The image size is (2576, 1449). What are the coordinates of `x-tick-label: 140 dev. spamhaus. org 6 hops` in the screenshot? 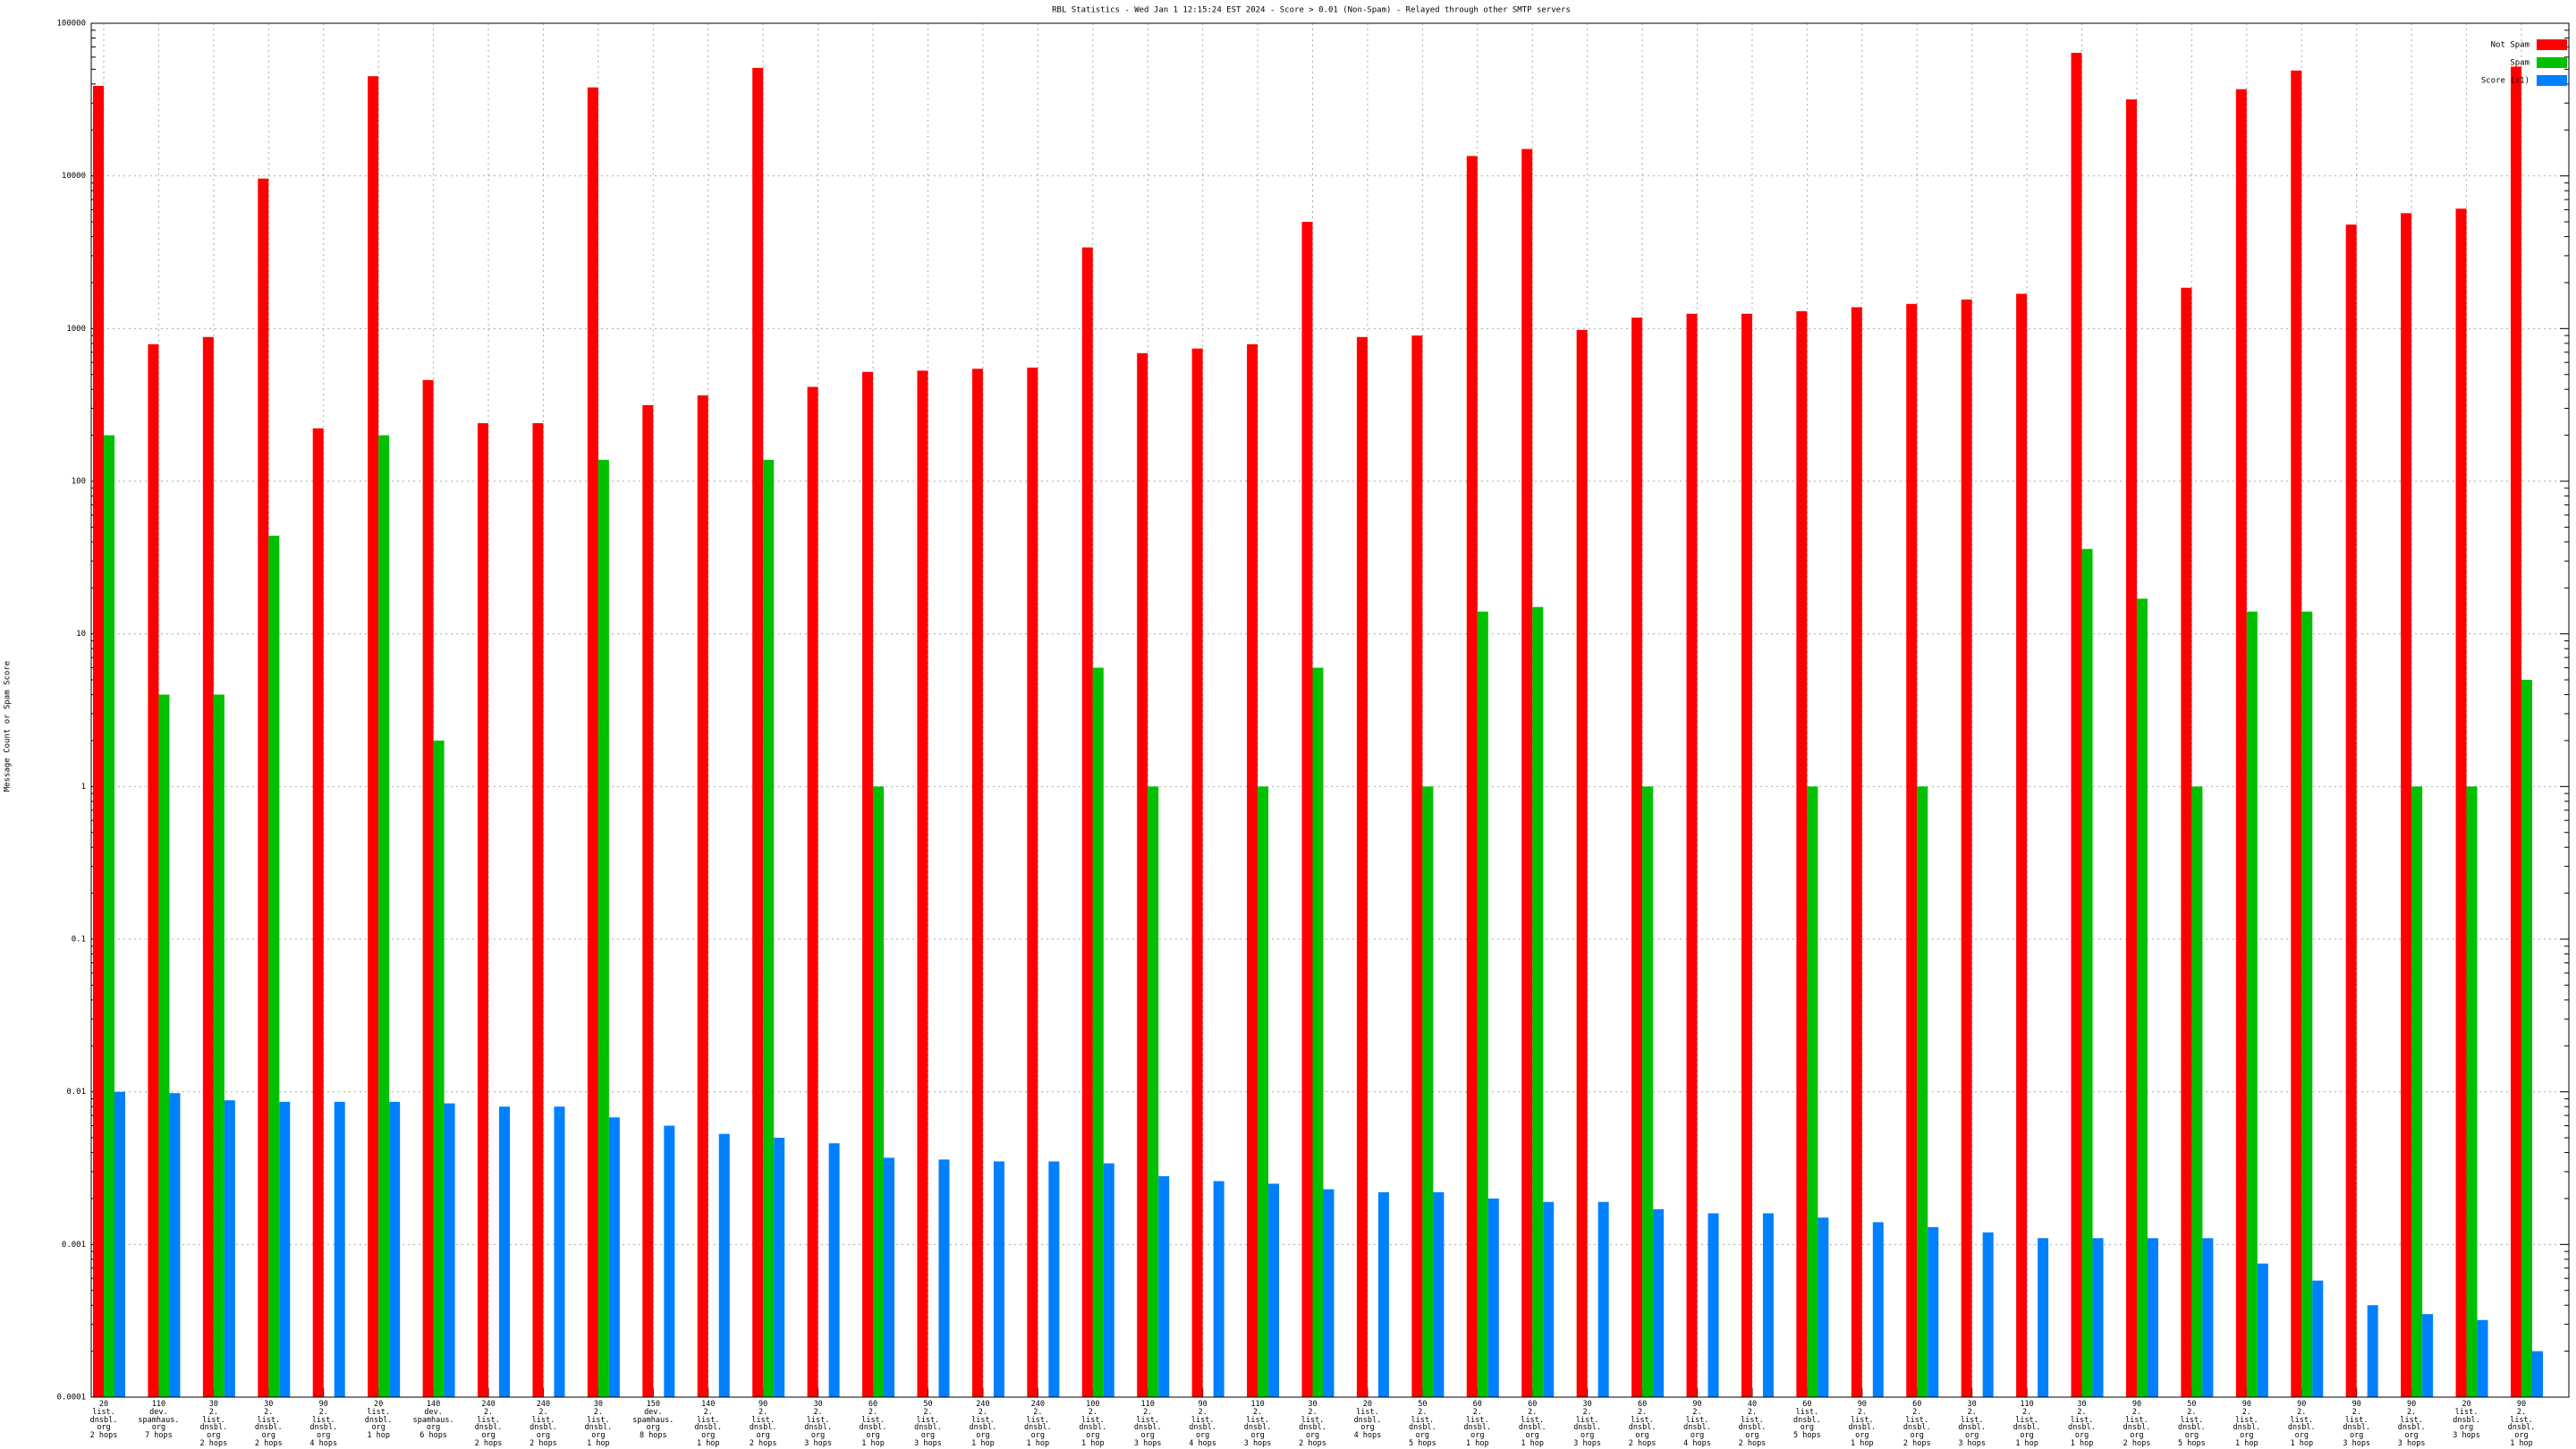 It's located at (433, 1420).